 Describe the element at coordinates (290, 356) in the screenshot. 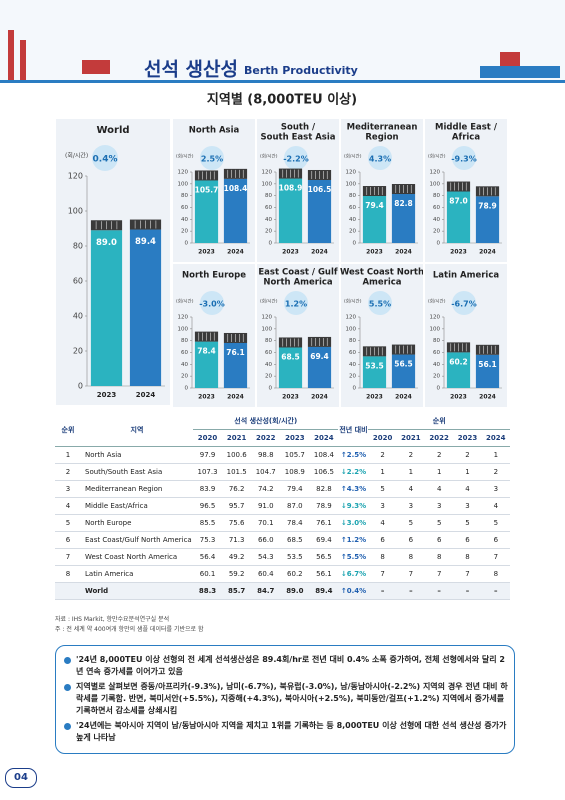

I see `value-label: 68.5` at that location.